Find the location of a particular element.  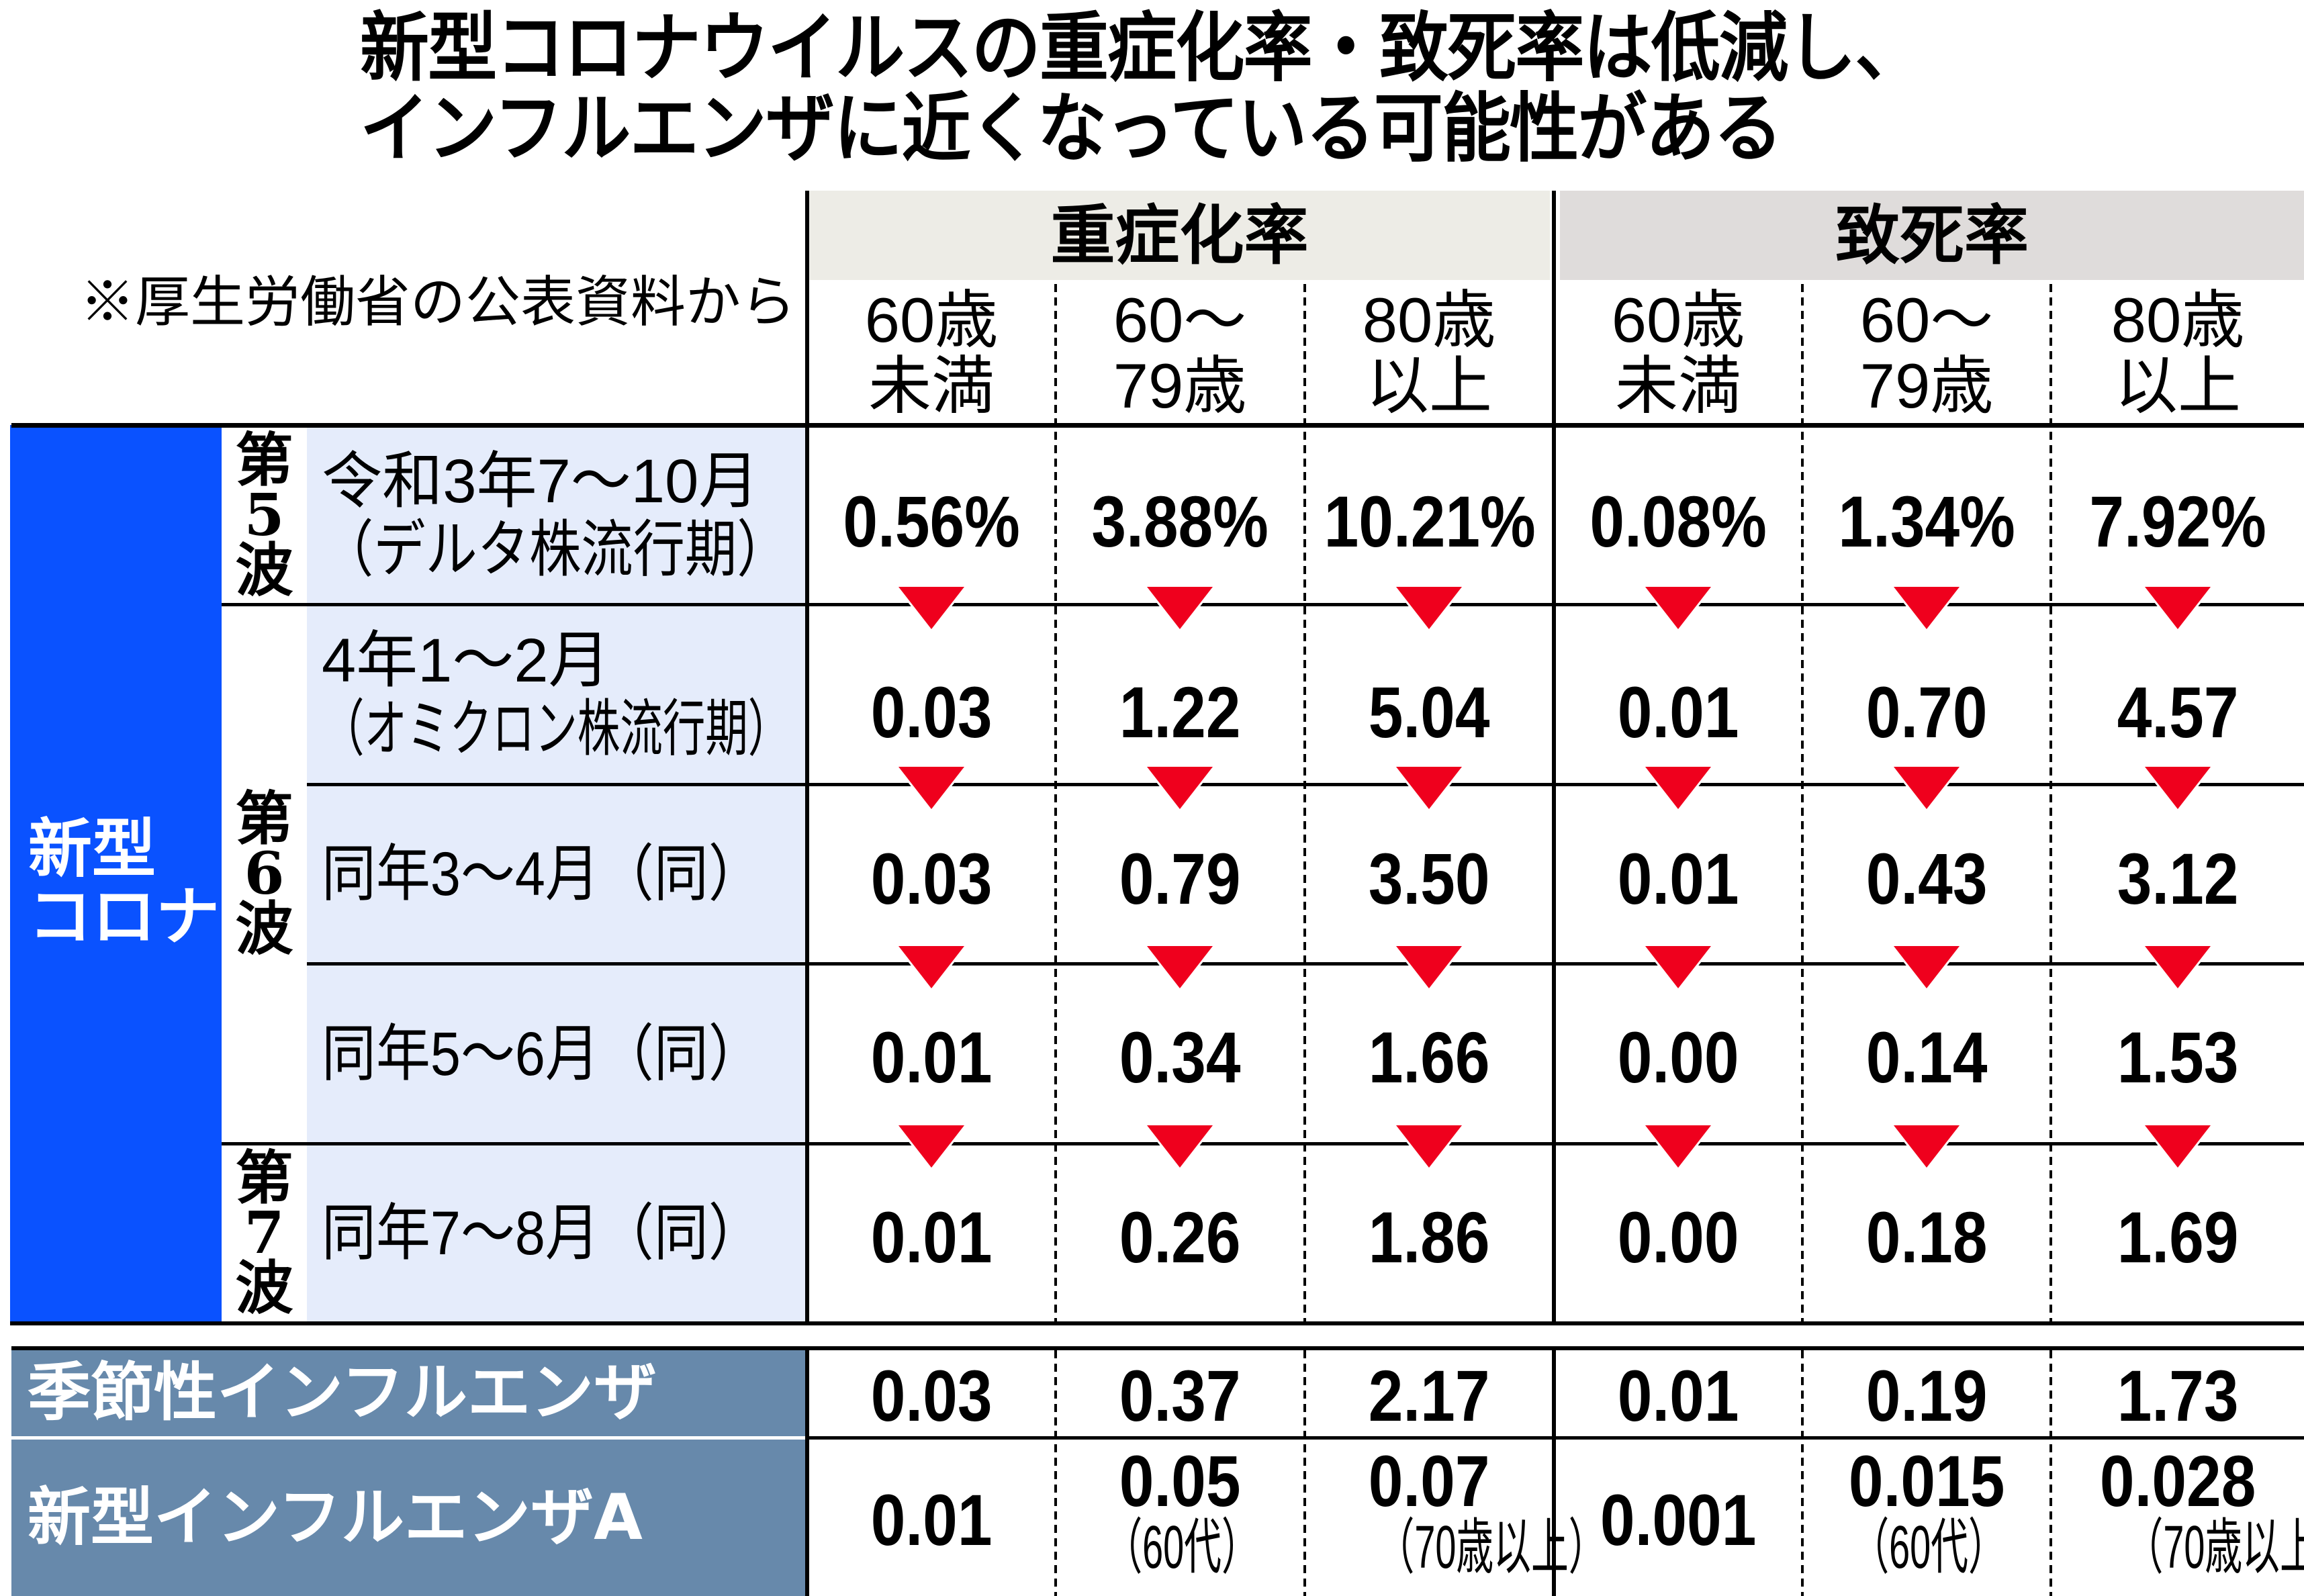

cell-severe-80plus: 3.50 is located at coordinates (1429, 879).